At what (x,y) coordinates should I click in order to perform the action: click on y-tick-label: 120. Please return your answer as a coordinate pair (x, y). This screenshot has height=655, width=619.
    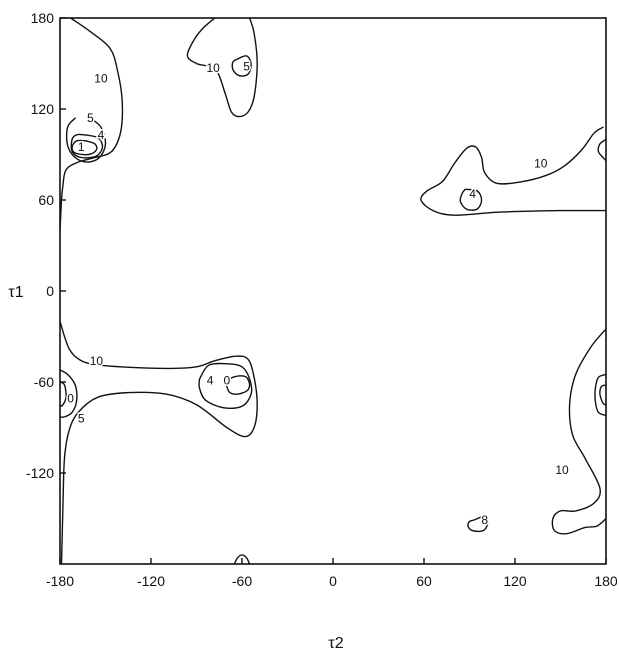
    Looking at the image, I should click on (43, 109).